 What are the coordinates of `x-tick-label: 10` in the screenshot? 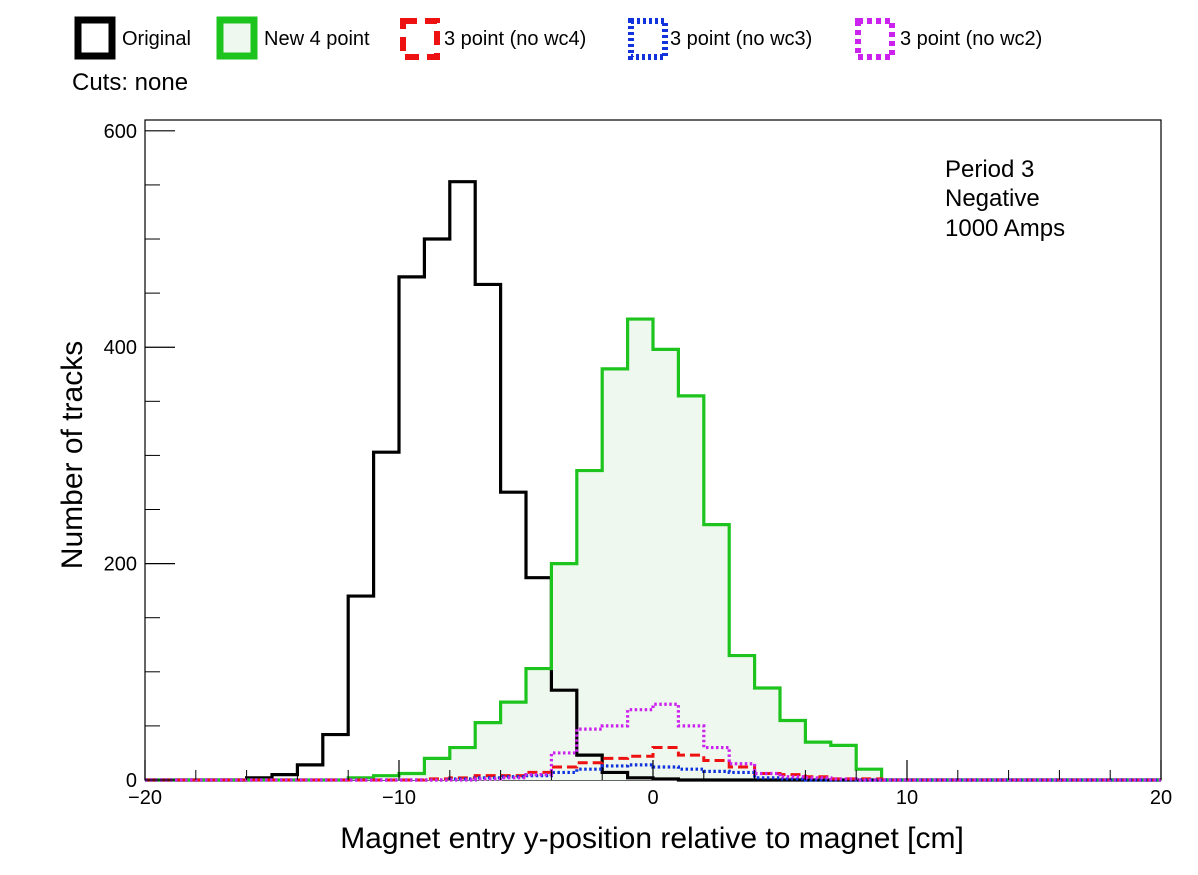 It's located at (907, 798).